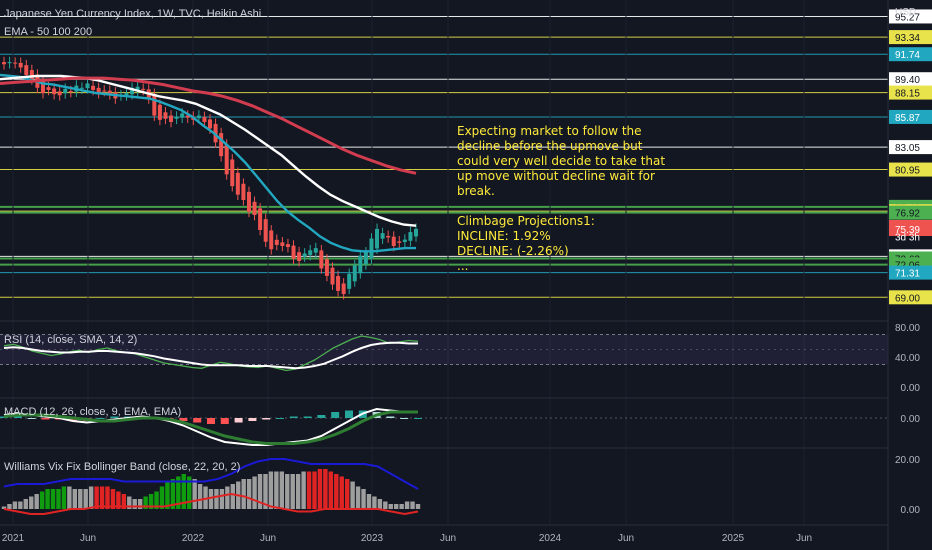 The width and height of the screenshot is (932, 550). Describe the element at coordinates (550, 538) in the screenshot. I see `time-tick-label: 2024` at that location.